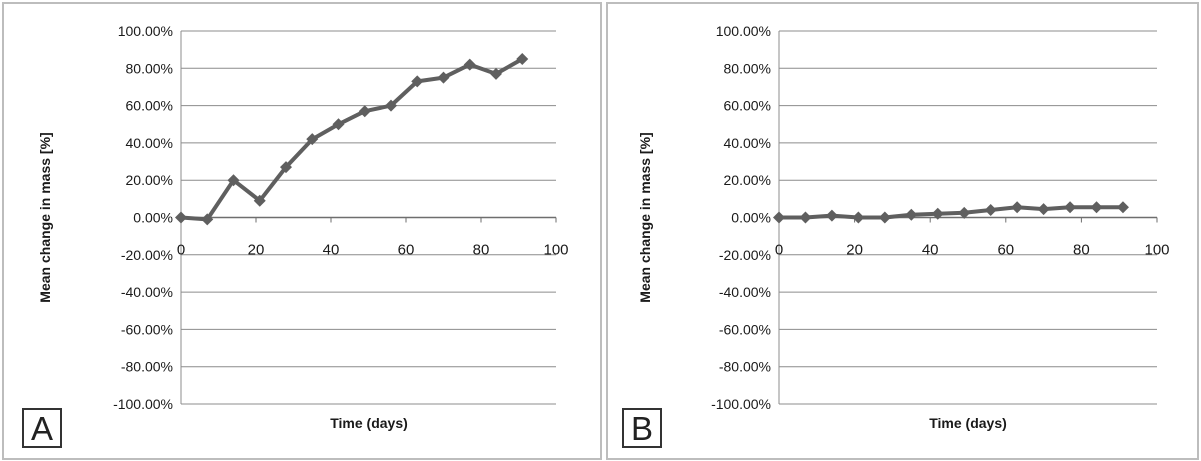 Image resolution: width=1201 pixels, height=461 pixels. What do you see at coordinates (352, 139) in the screenshot?
I see `series-line` at bounding box center [352, 139].